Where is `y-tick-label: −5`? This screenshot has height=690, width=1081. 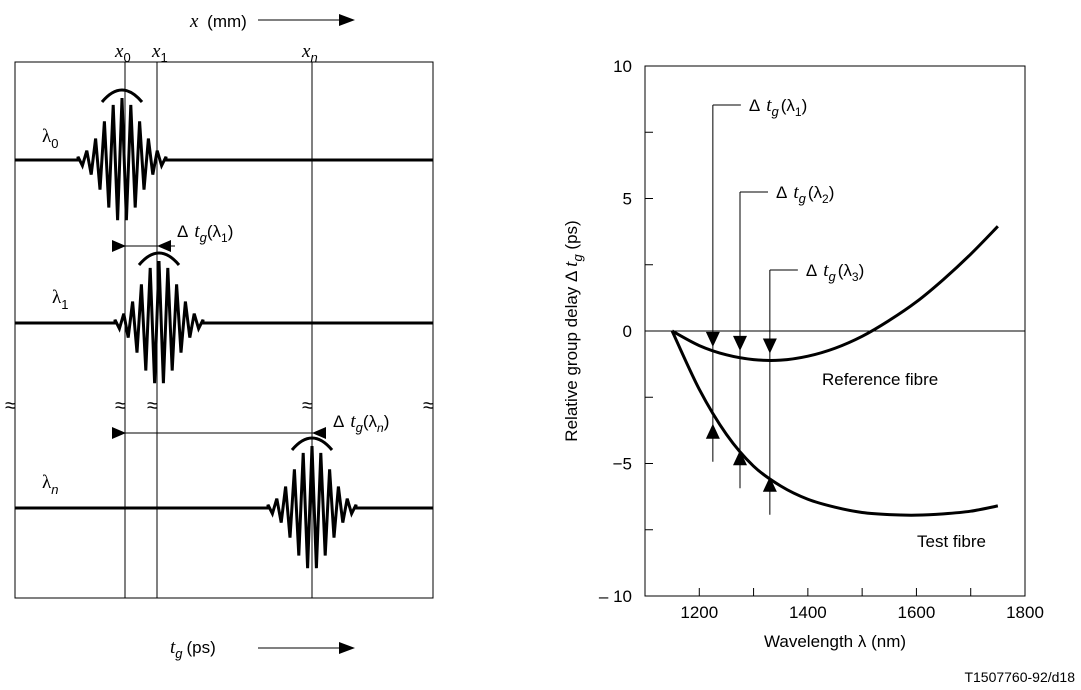
y-tick-label: −5 is located at coordinates (622, 464).